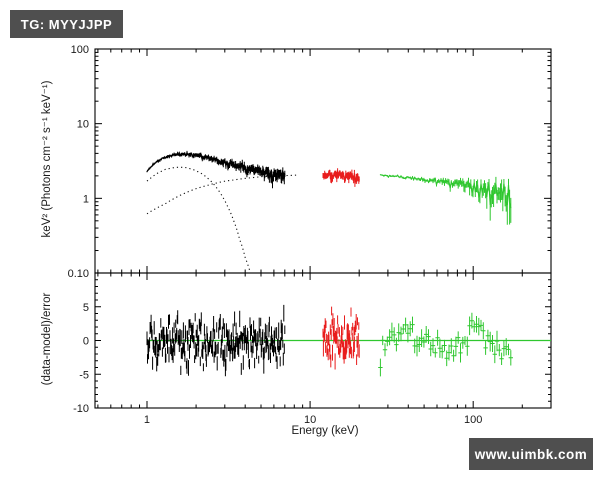 The image size is (600, 480). What do you see at coordinates (147, 420) in the screenshot?
I see `x-tick-label: 1` at bounding box center [147, 420].